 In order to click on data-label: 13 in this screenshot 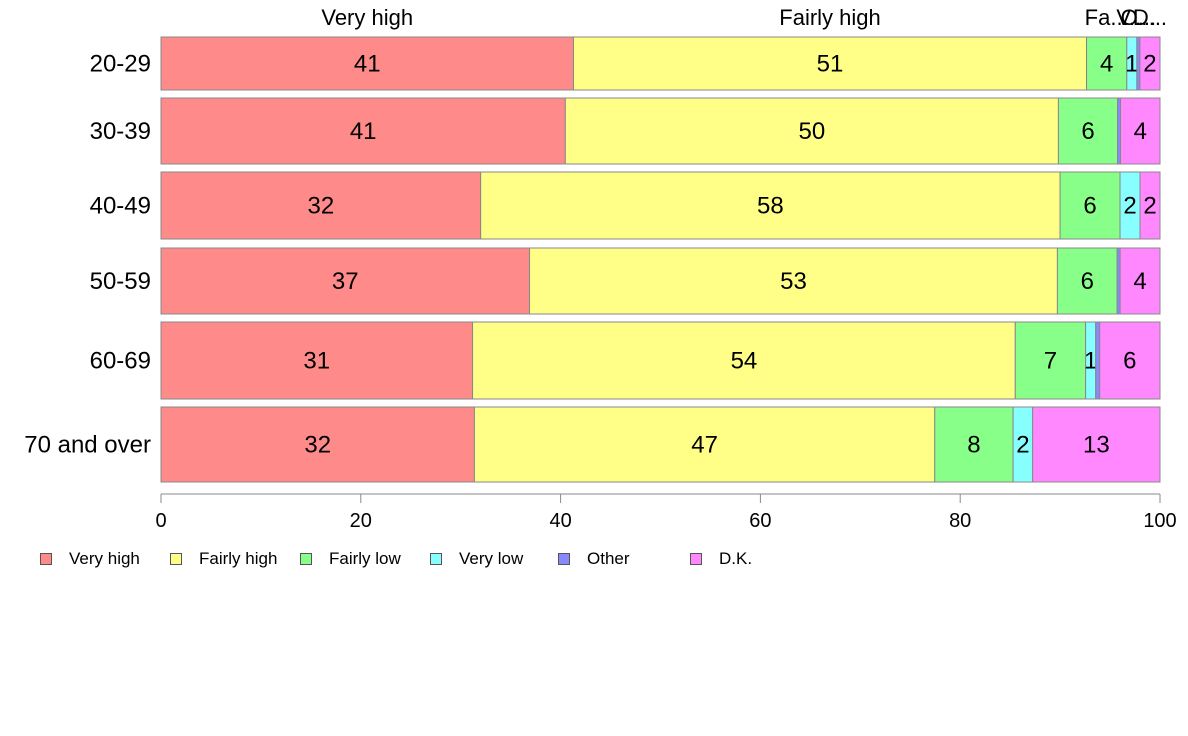, I will do `click(1096, 445)`.